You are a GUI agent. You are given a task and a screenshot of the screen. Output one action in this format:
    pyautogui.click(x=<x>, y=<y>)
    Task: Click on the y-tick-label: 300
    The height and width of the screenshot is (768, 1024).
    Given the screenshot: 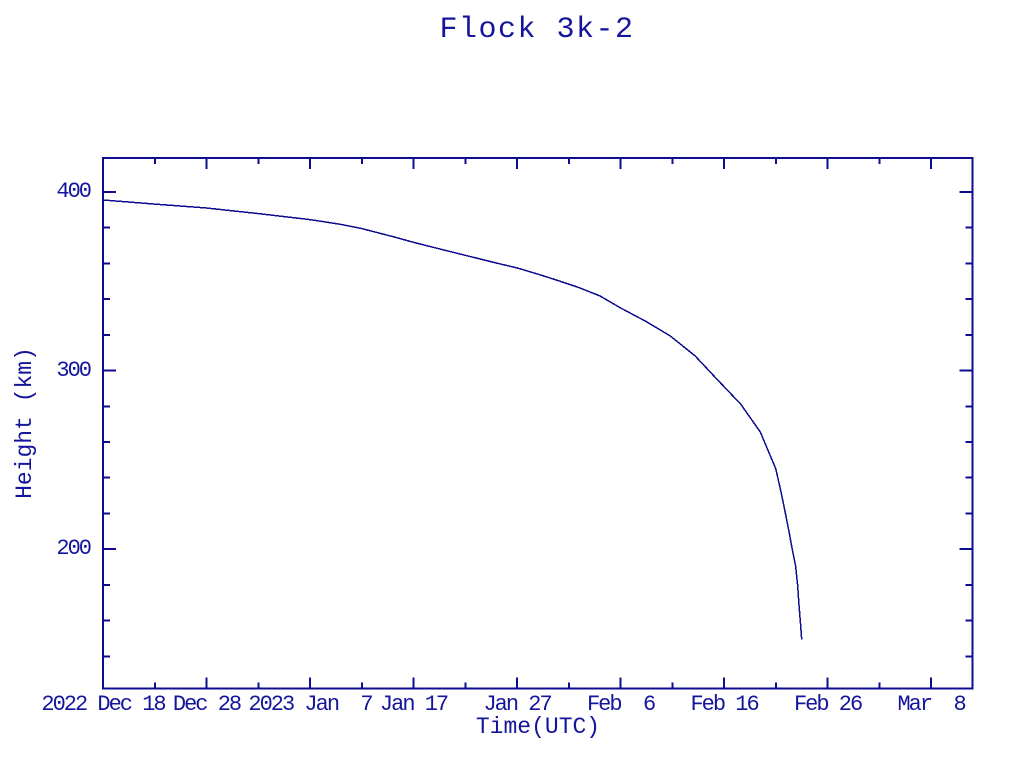 What is the action you would take?
    pyautogui.click(x=74, y=370)
    